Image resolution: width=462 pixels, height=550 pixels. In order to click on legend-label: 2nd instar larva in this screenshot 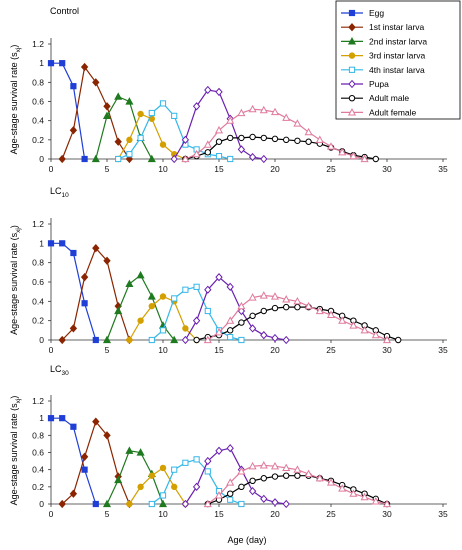, I will do `click(398, 41)`.